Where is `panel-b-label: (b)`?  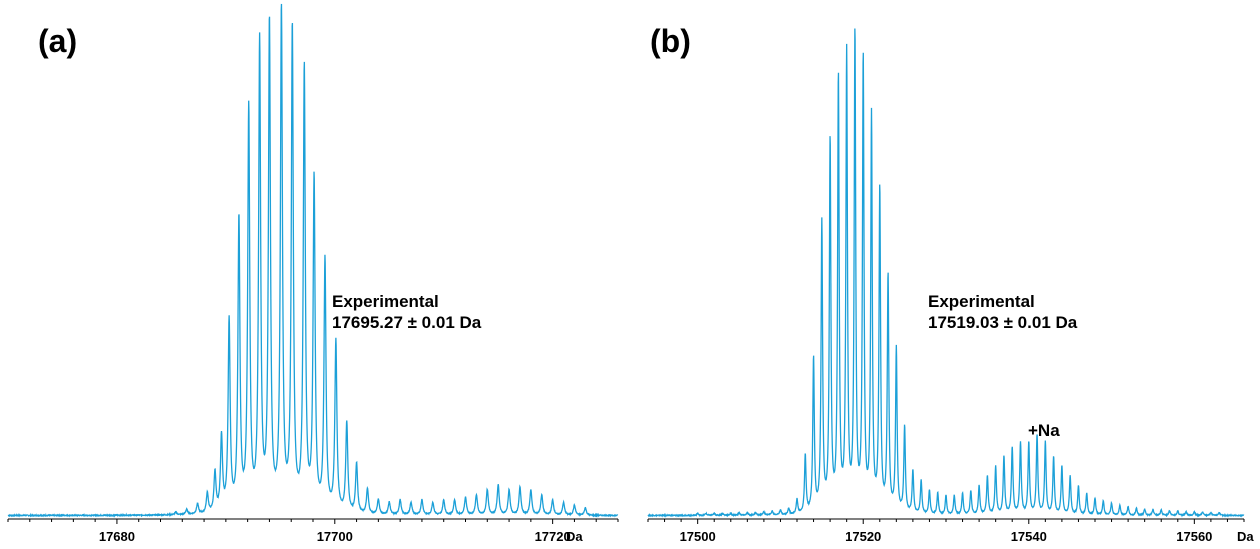
panel-b-label: (b) is located at coordinates (670, 41).